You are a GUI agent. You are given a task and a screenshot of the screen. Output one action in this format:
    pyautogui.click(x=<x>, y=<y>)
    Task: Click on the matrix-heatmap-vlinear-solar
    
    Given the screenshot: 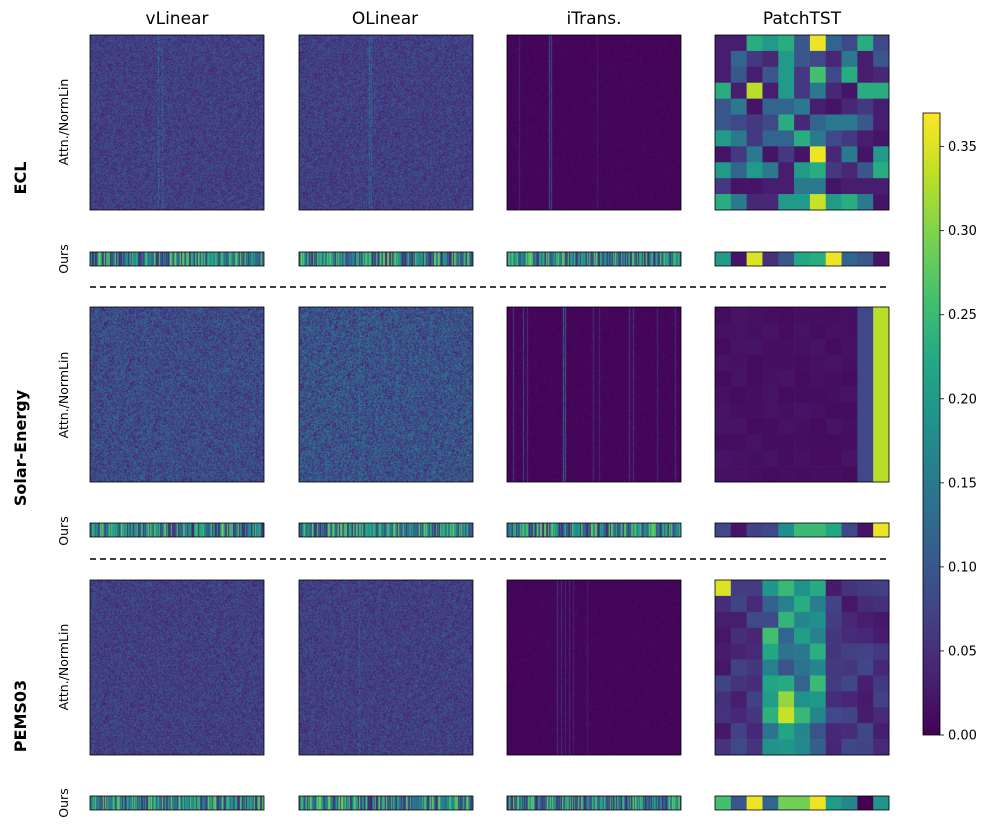 What is the action you would take?
    pyautogui.click(x=177, y=394)
    